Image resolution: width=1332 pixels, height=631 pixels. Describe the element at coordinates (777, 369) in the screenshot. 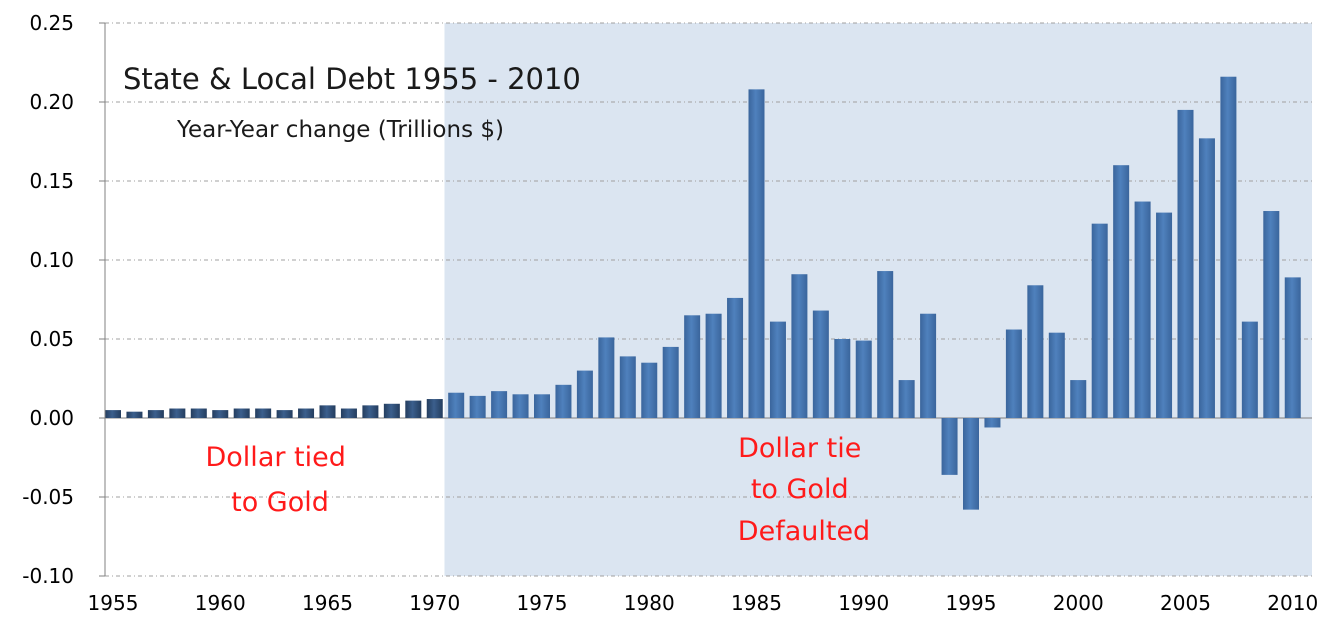

I see `bar-1986` at that location.